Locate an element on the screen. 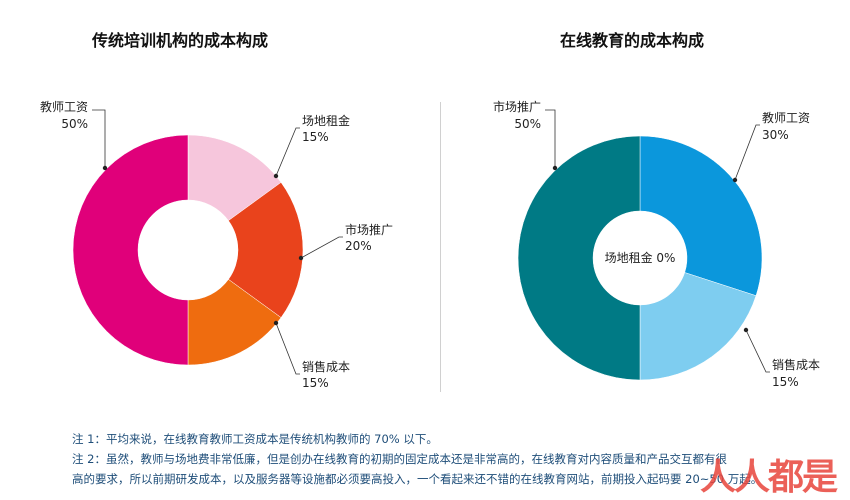  label-name-1-0: 教师工资 is located at coordinates (786, 117).